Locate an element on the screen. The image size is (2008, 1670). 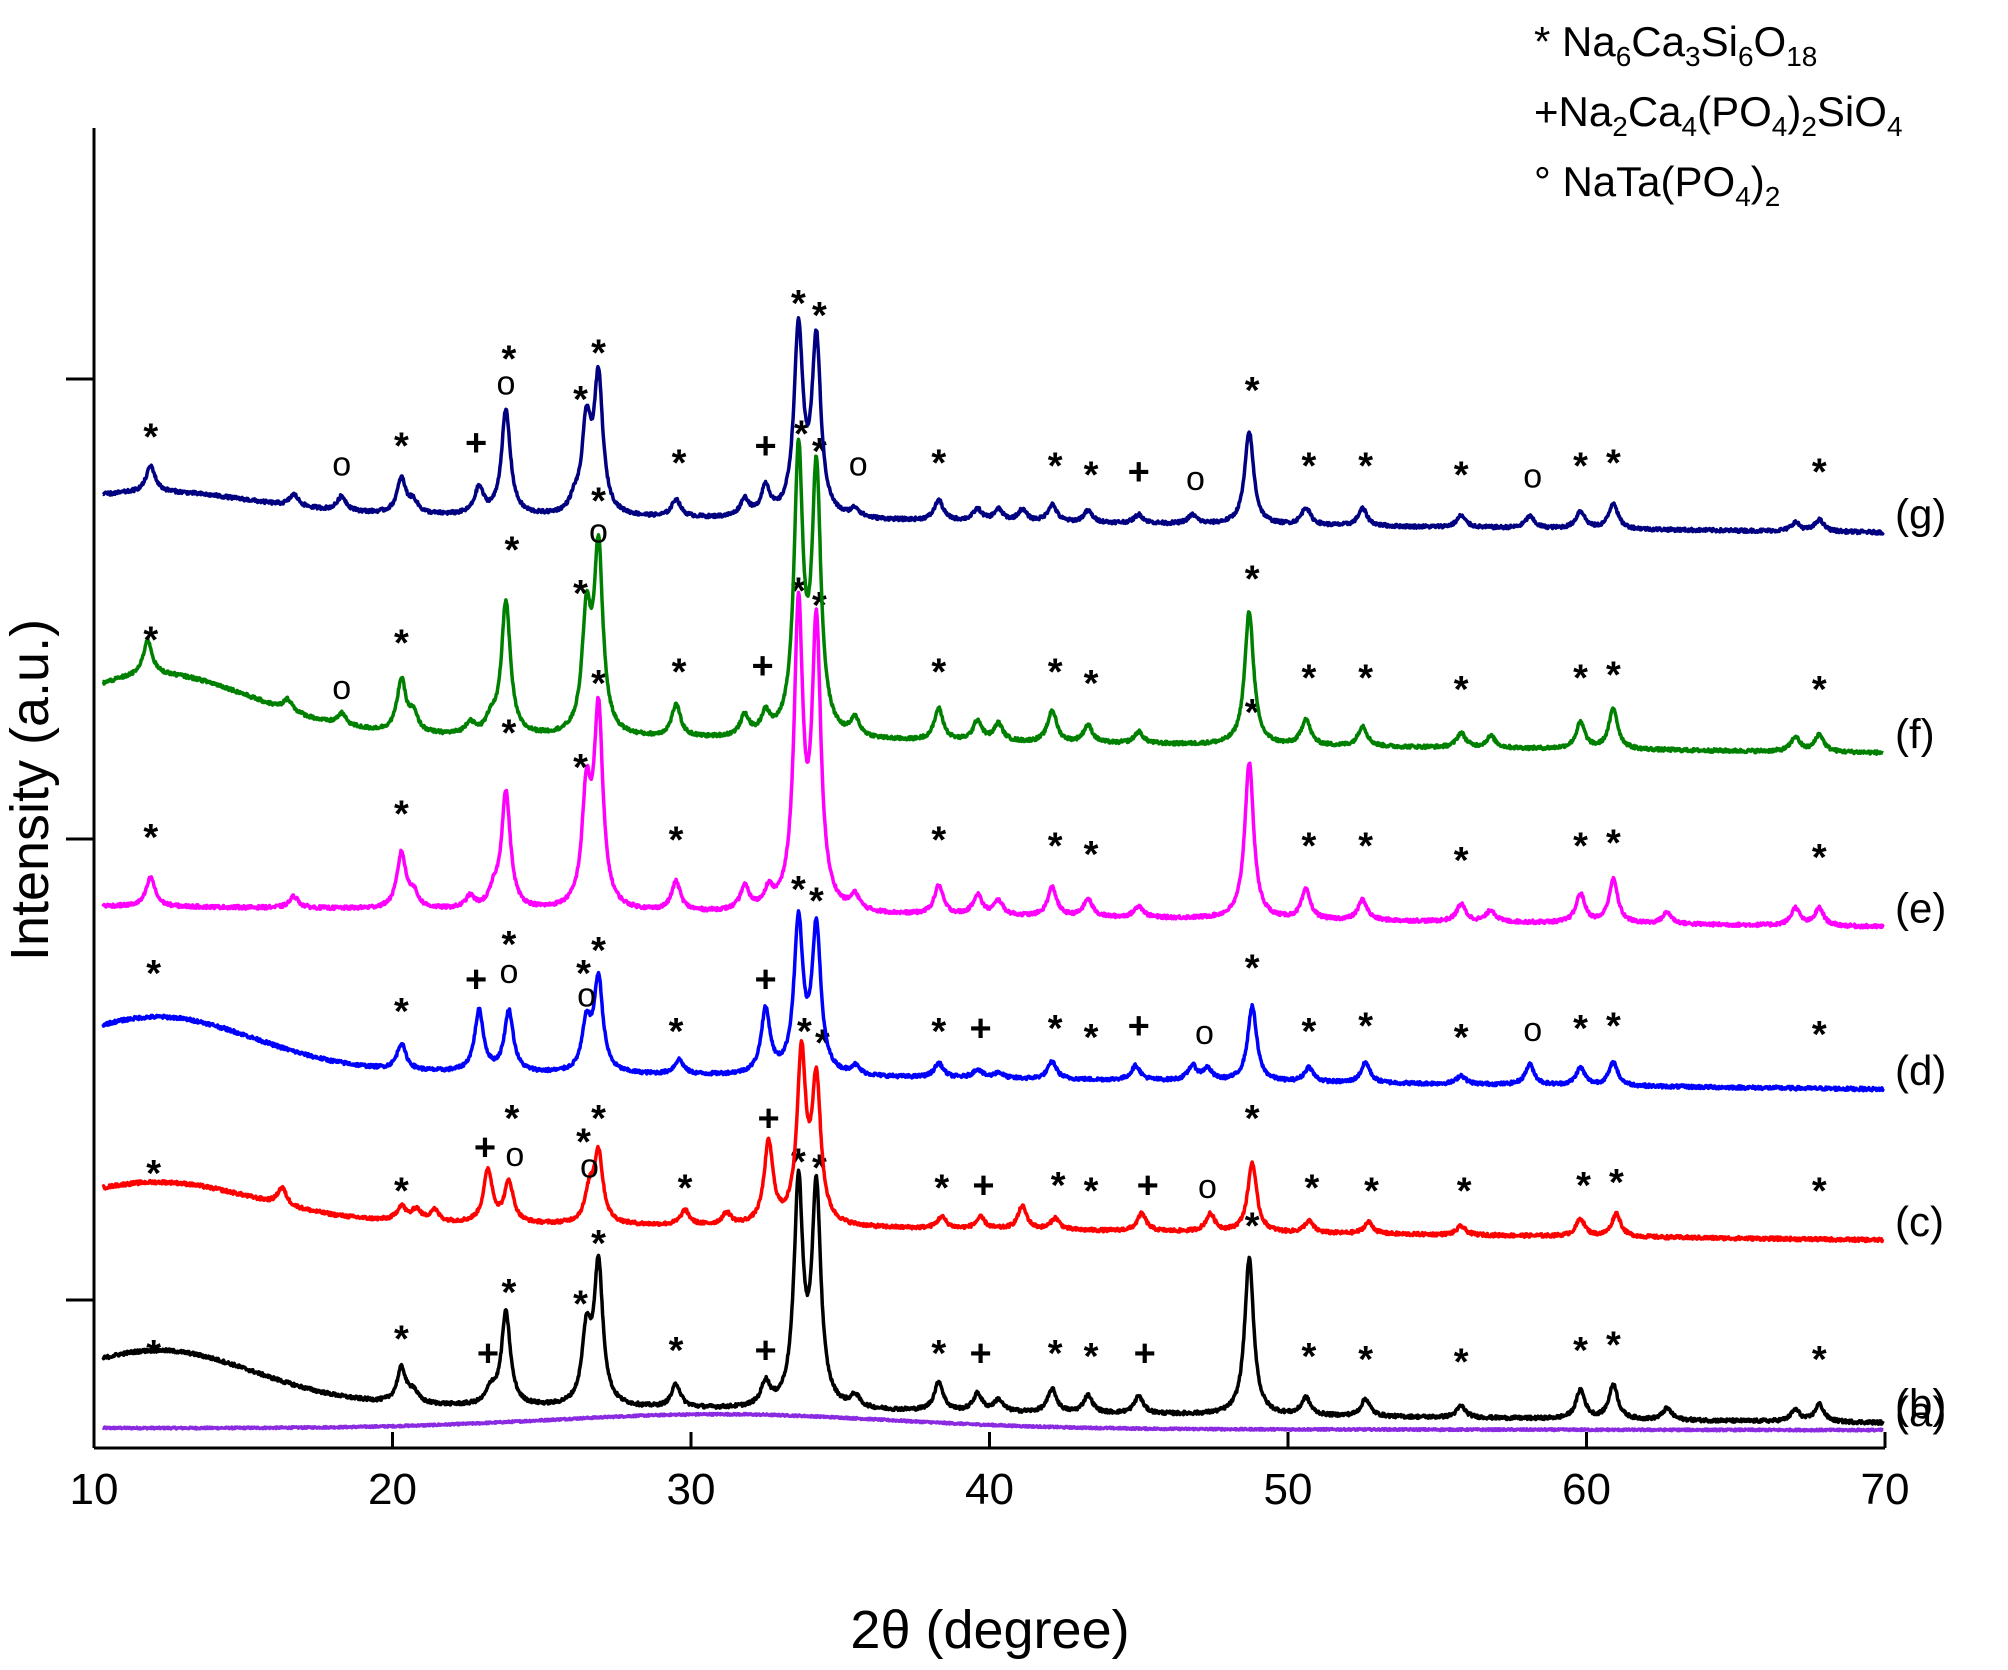
series-label: (e) is located at coordinates (1920, 908).